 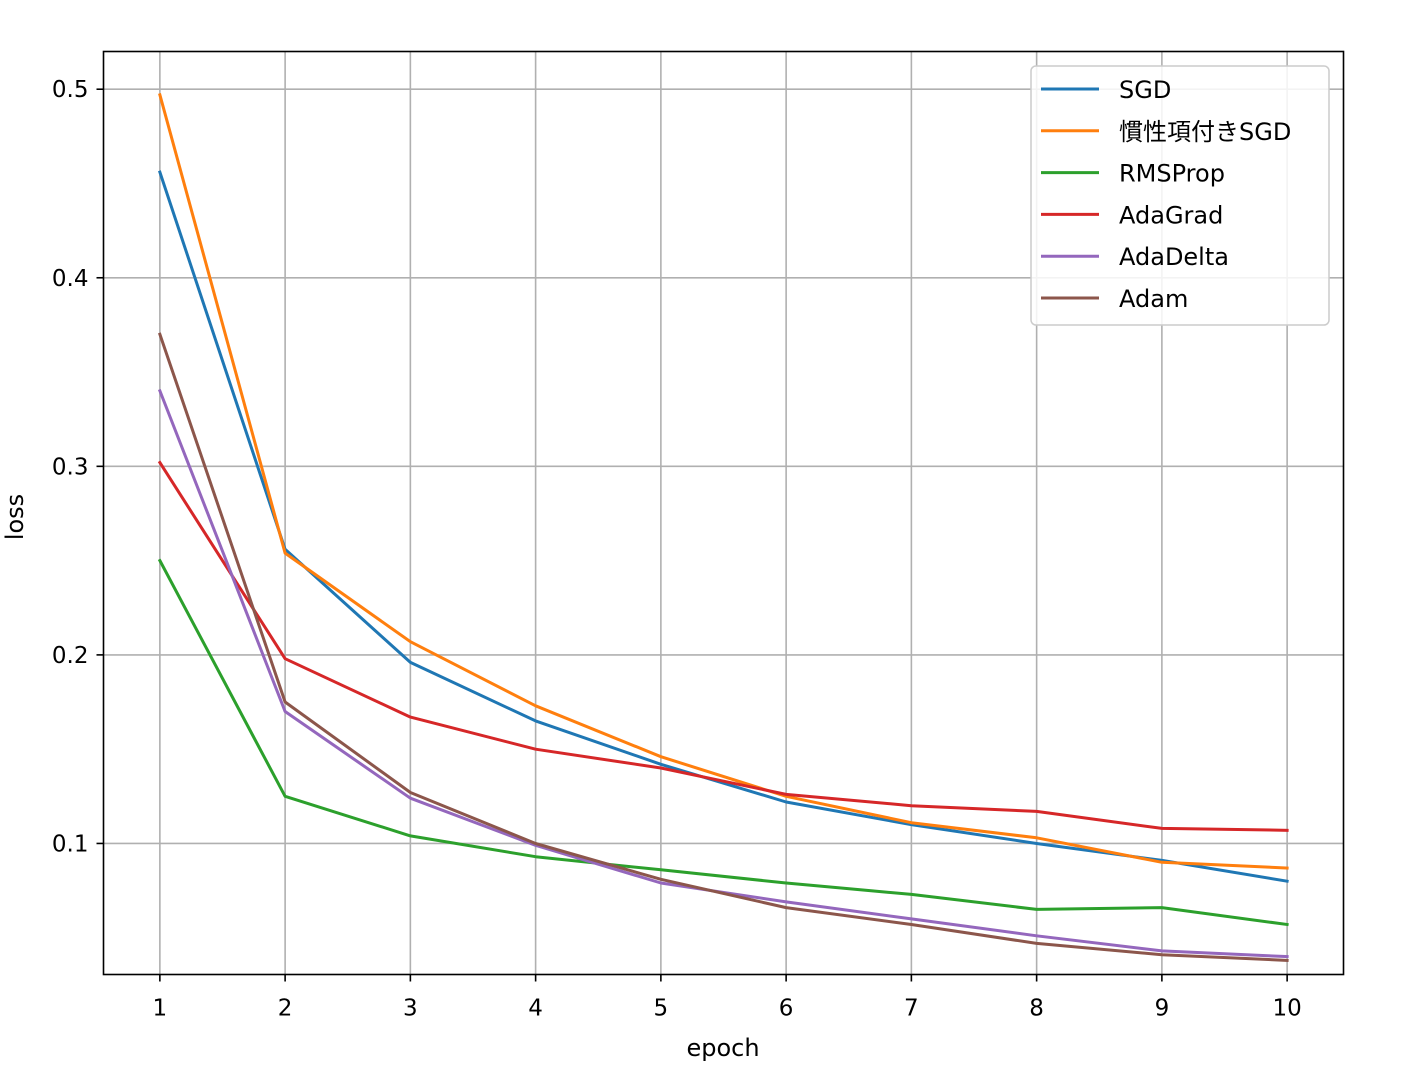 I want to click on y-tick-label: 0.1, so click(x=70, y=844).